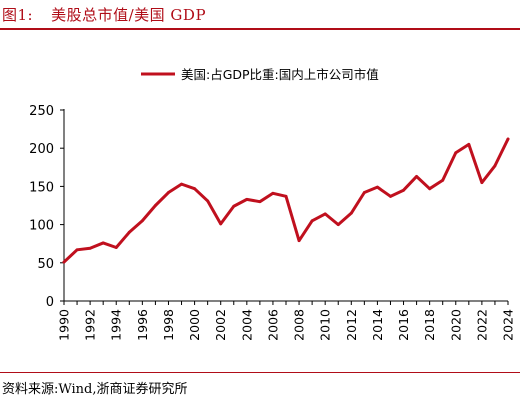 The width and height of the screenshot is (520, 403). Describe the element at coordinates (508, 325) in the screenshot. I see `x-tick-label: 2024` at that location.